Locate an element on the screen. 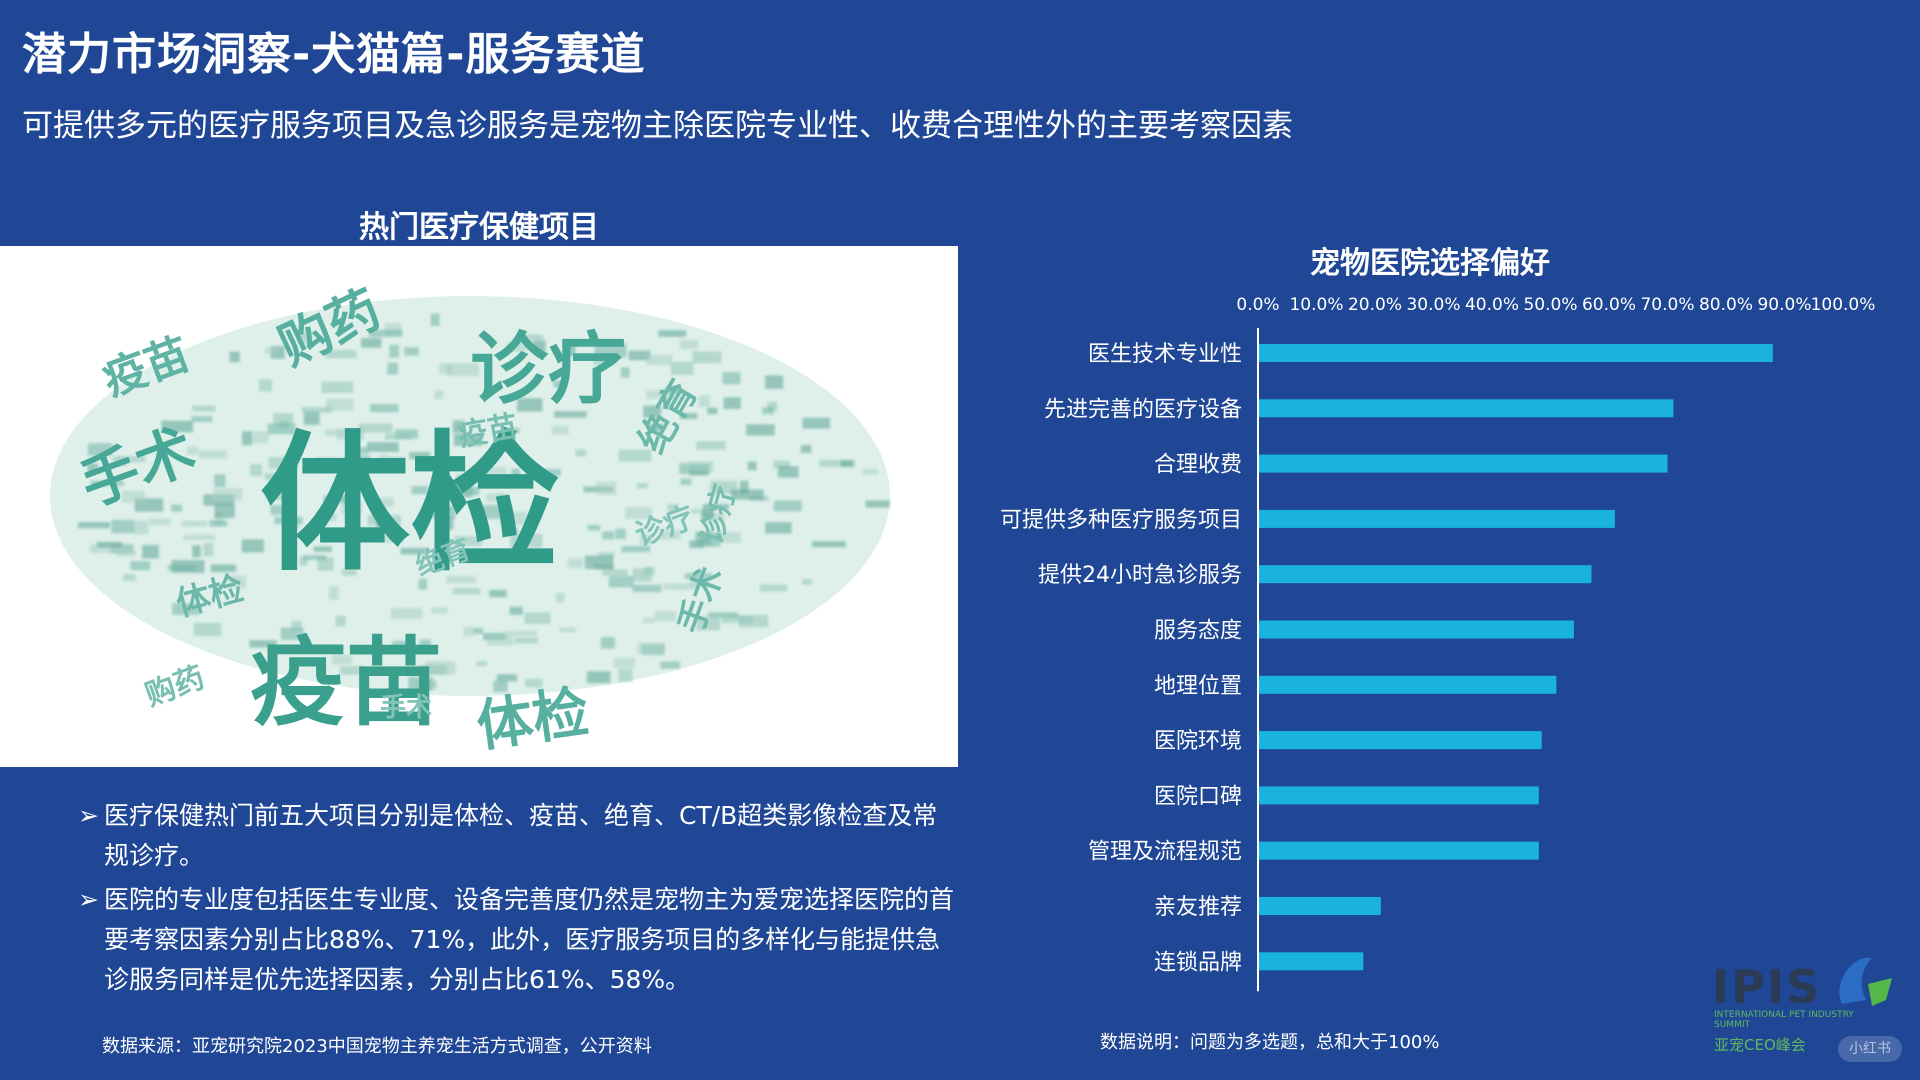 The image size is (1920, 1080). wordcloud-word: 手术 is located at coordinates (406, 708).